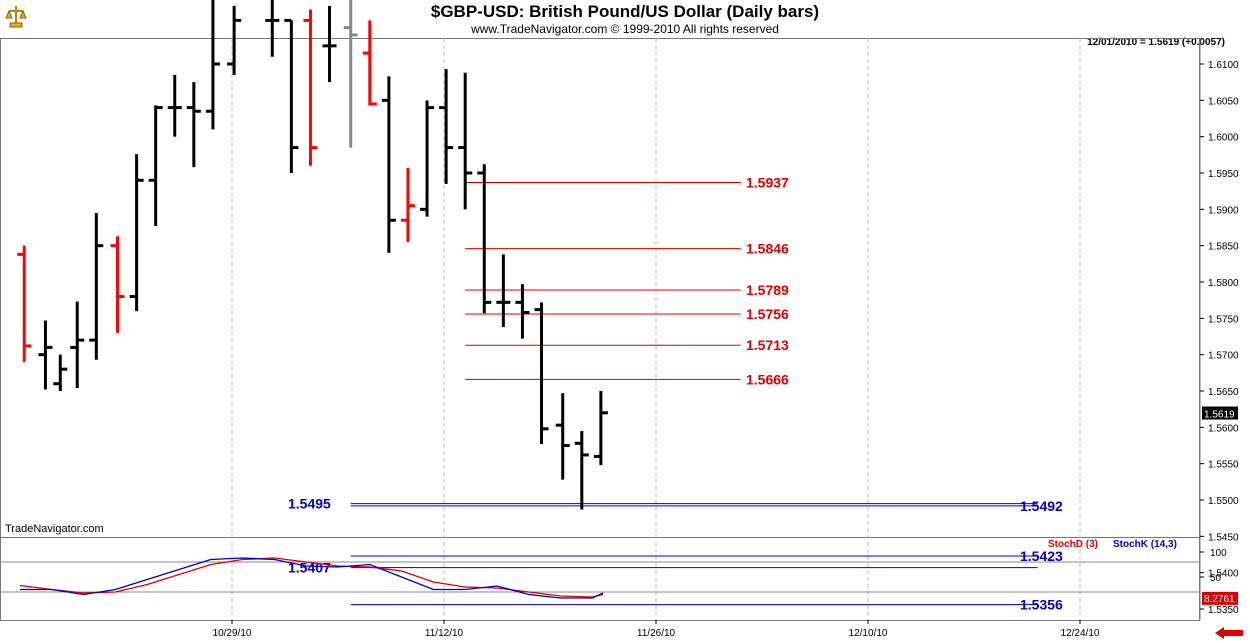 The image size is (1250, 643). Describe the element at coordinates (767, 314) in the screenshot. I see `level-label: 1.5756` at that location.